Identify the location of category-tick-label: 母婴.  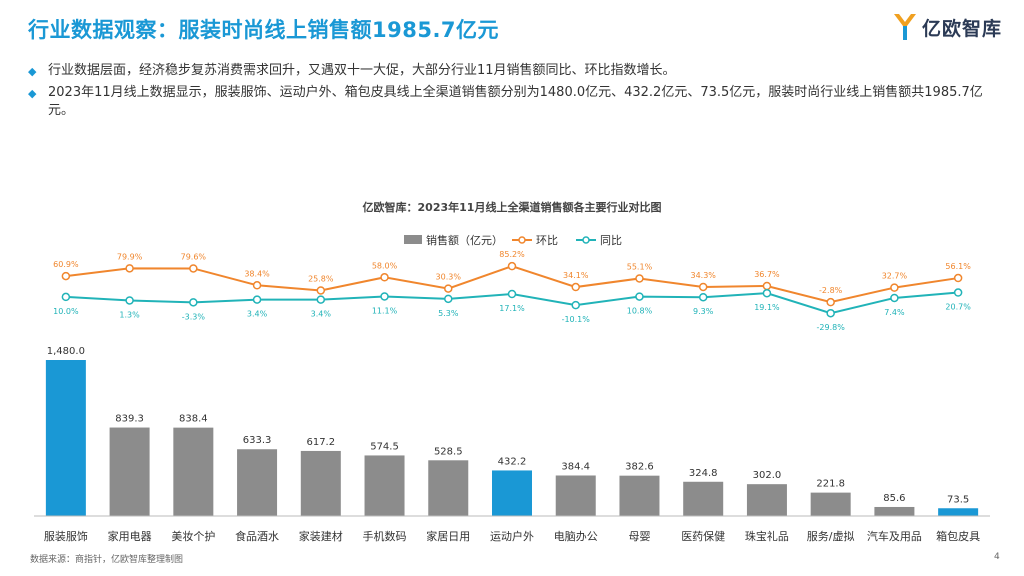
(639, 536).